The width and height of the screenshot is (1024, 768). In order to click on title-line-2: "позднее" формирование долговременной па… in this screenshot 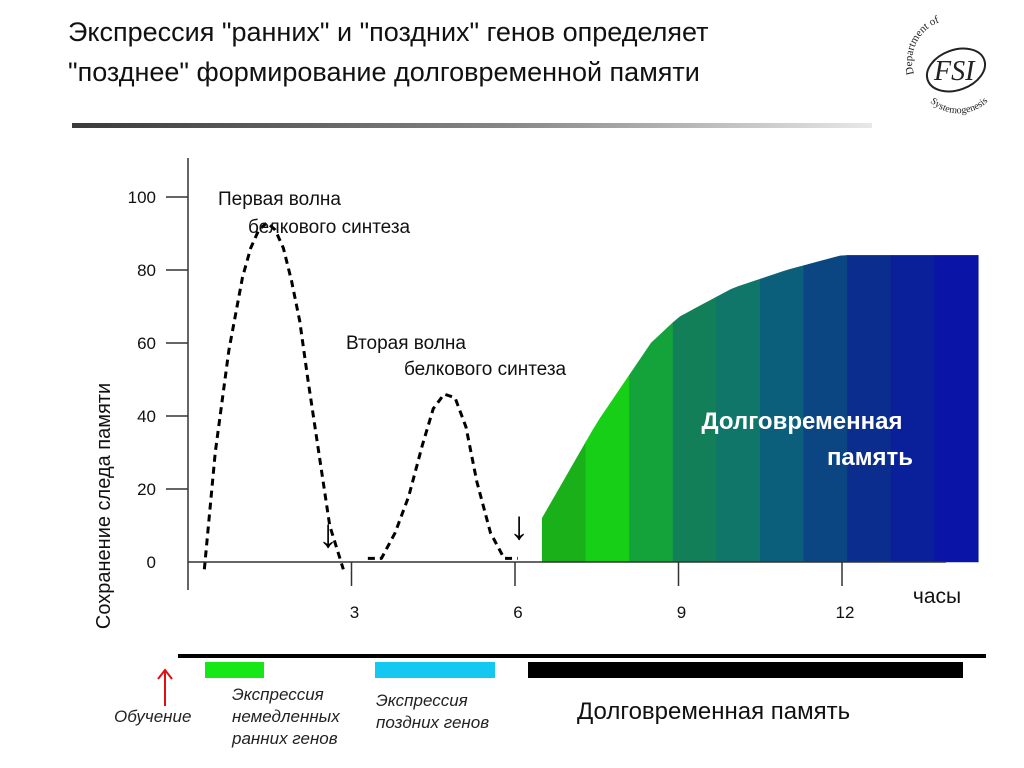, I will do `click(384, 72)`.